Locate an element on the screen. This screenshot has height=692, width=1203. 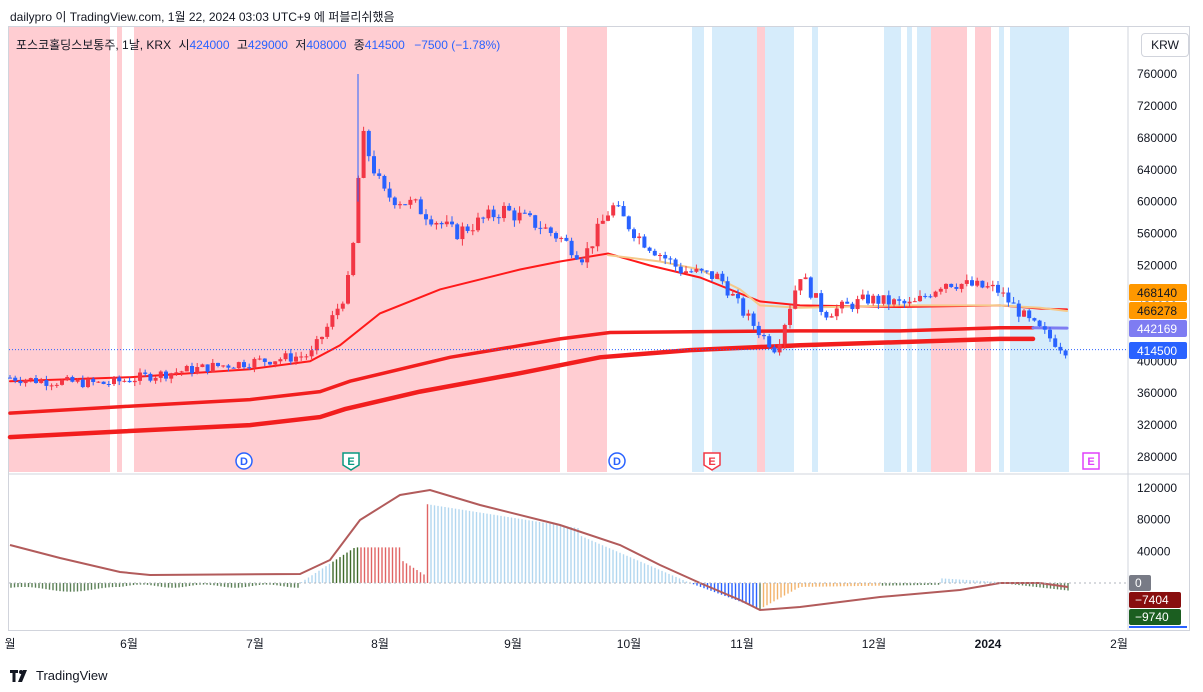
price-tag-2: 442169 is located at coordinates (1158, 328).